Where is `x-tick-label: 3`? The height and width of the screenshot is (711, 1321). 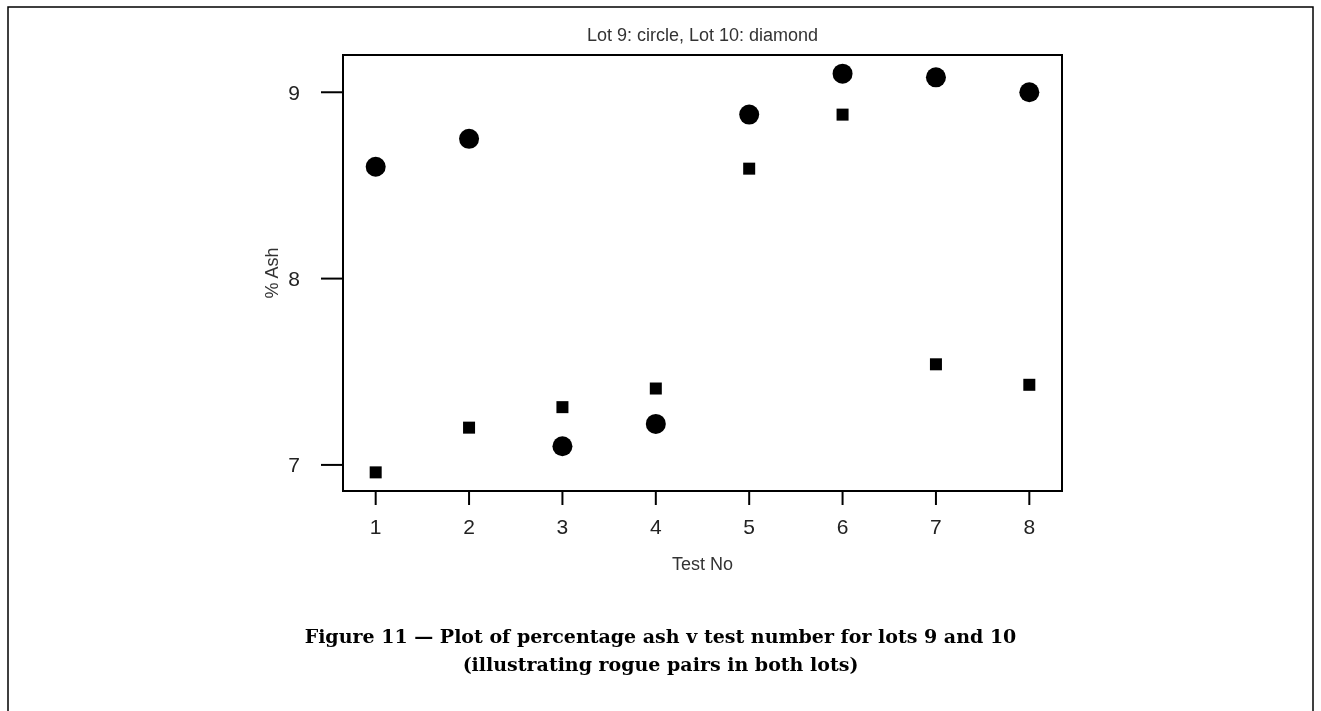
x-tick-label: 3 is located at coordinates (562, 527).